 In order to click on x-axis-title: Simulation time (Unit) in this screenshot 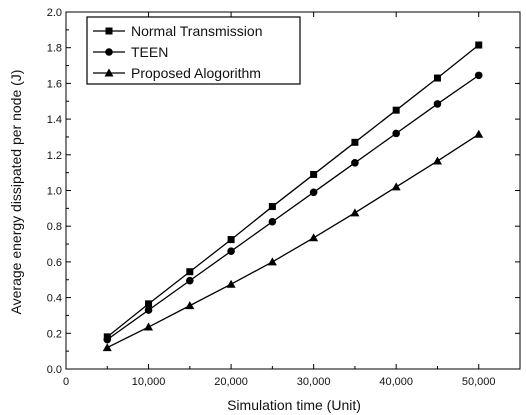, I will do `click(294, 405)`.